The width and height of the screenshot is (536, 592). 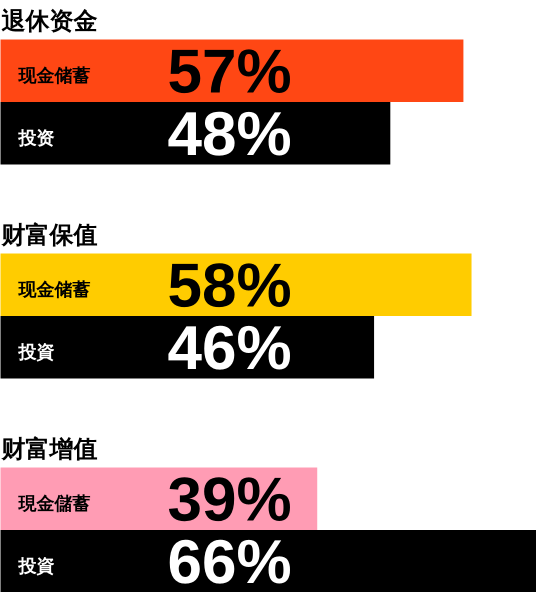 I want to click on text: 财富保值, so click(x=49, y=235).